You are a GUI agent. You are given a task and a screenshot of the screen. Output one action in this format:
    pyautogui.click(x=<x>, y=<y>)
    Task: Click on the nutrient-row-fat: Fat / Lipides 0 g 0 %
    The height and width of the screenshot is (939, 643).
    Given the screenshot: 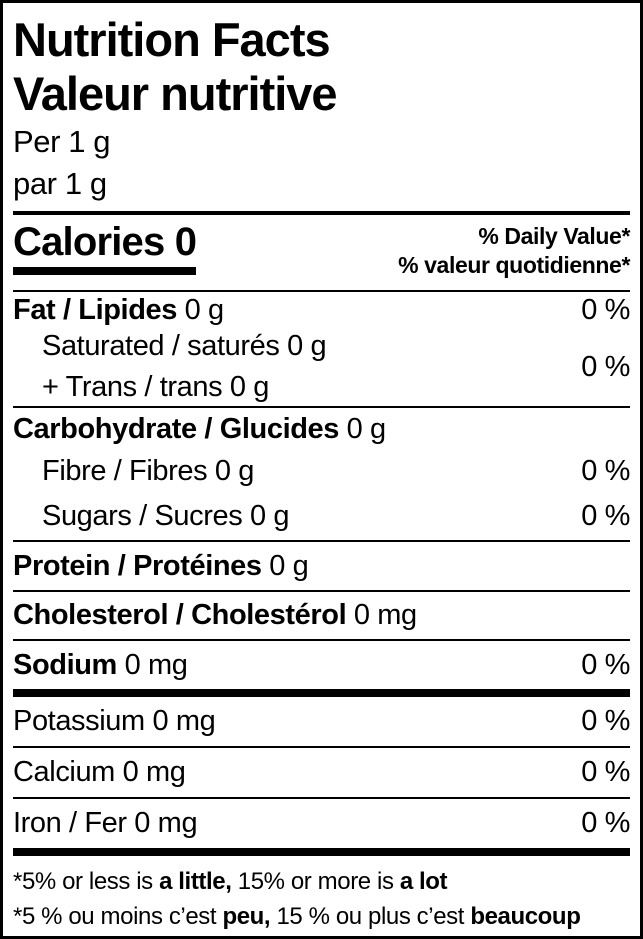 What is the action you would take?
    pyautogui.click(x=321, y=310)
    